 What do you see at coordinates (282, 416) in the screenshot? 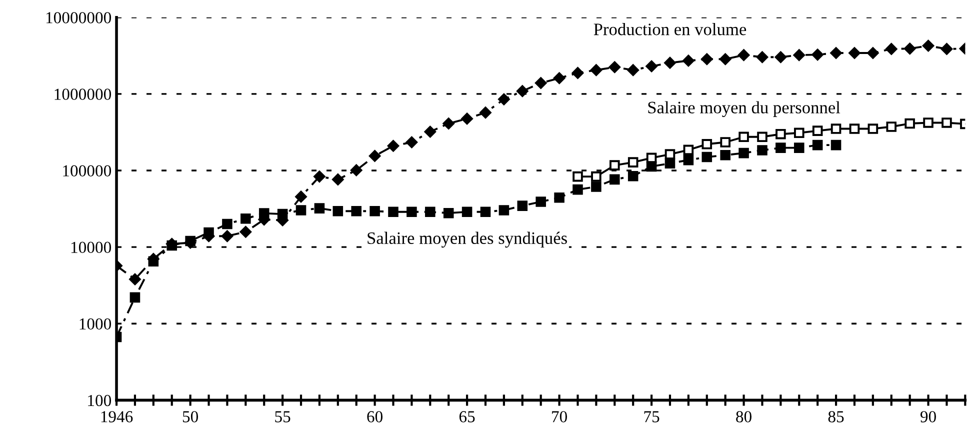
I see `x-tick-label: 55` at bounding box center [282, 416].